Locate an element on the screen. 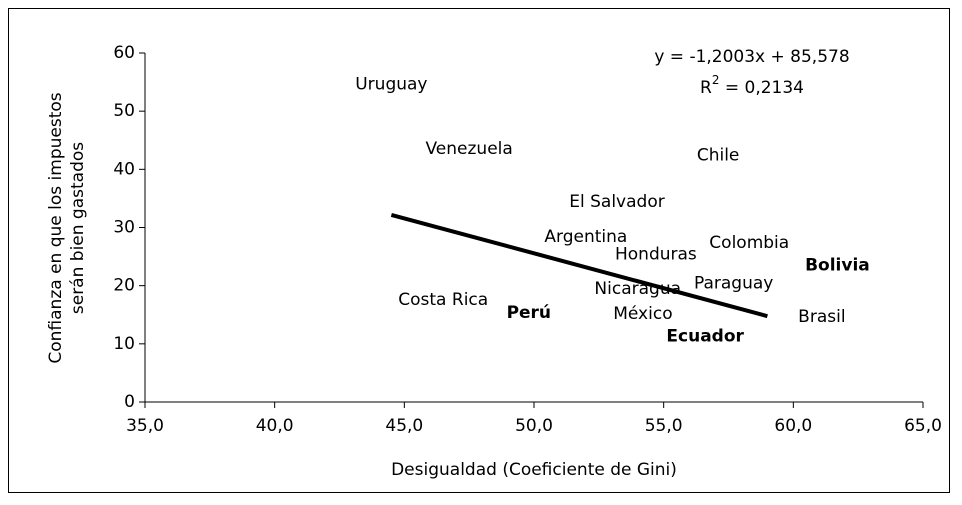  y-tick-label: 0 is located at coordinates (129, 402).